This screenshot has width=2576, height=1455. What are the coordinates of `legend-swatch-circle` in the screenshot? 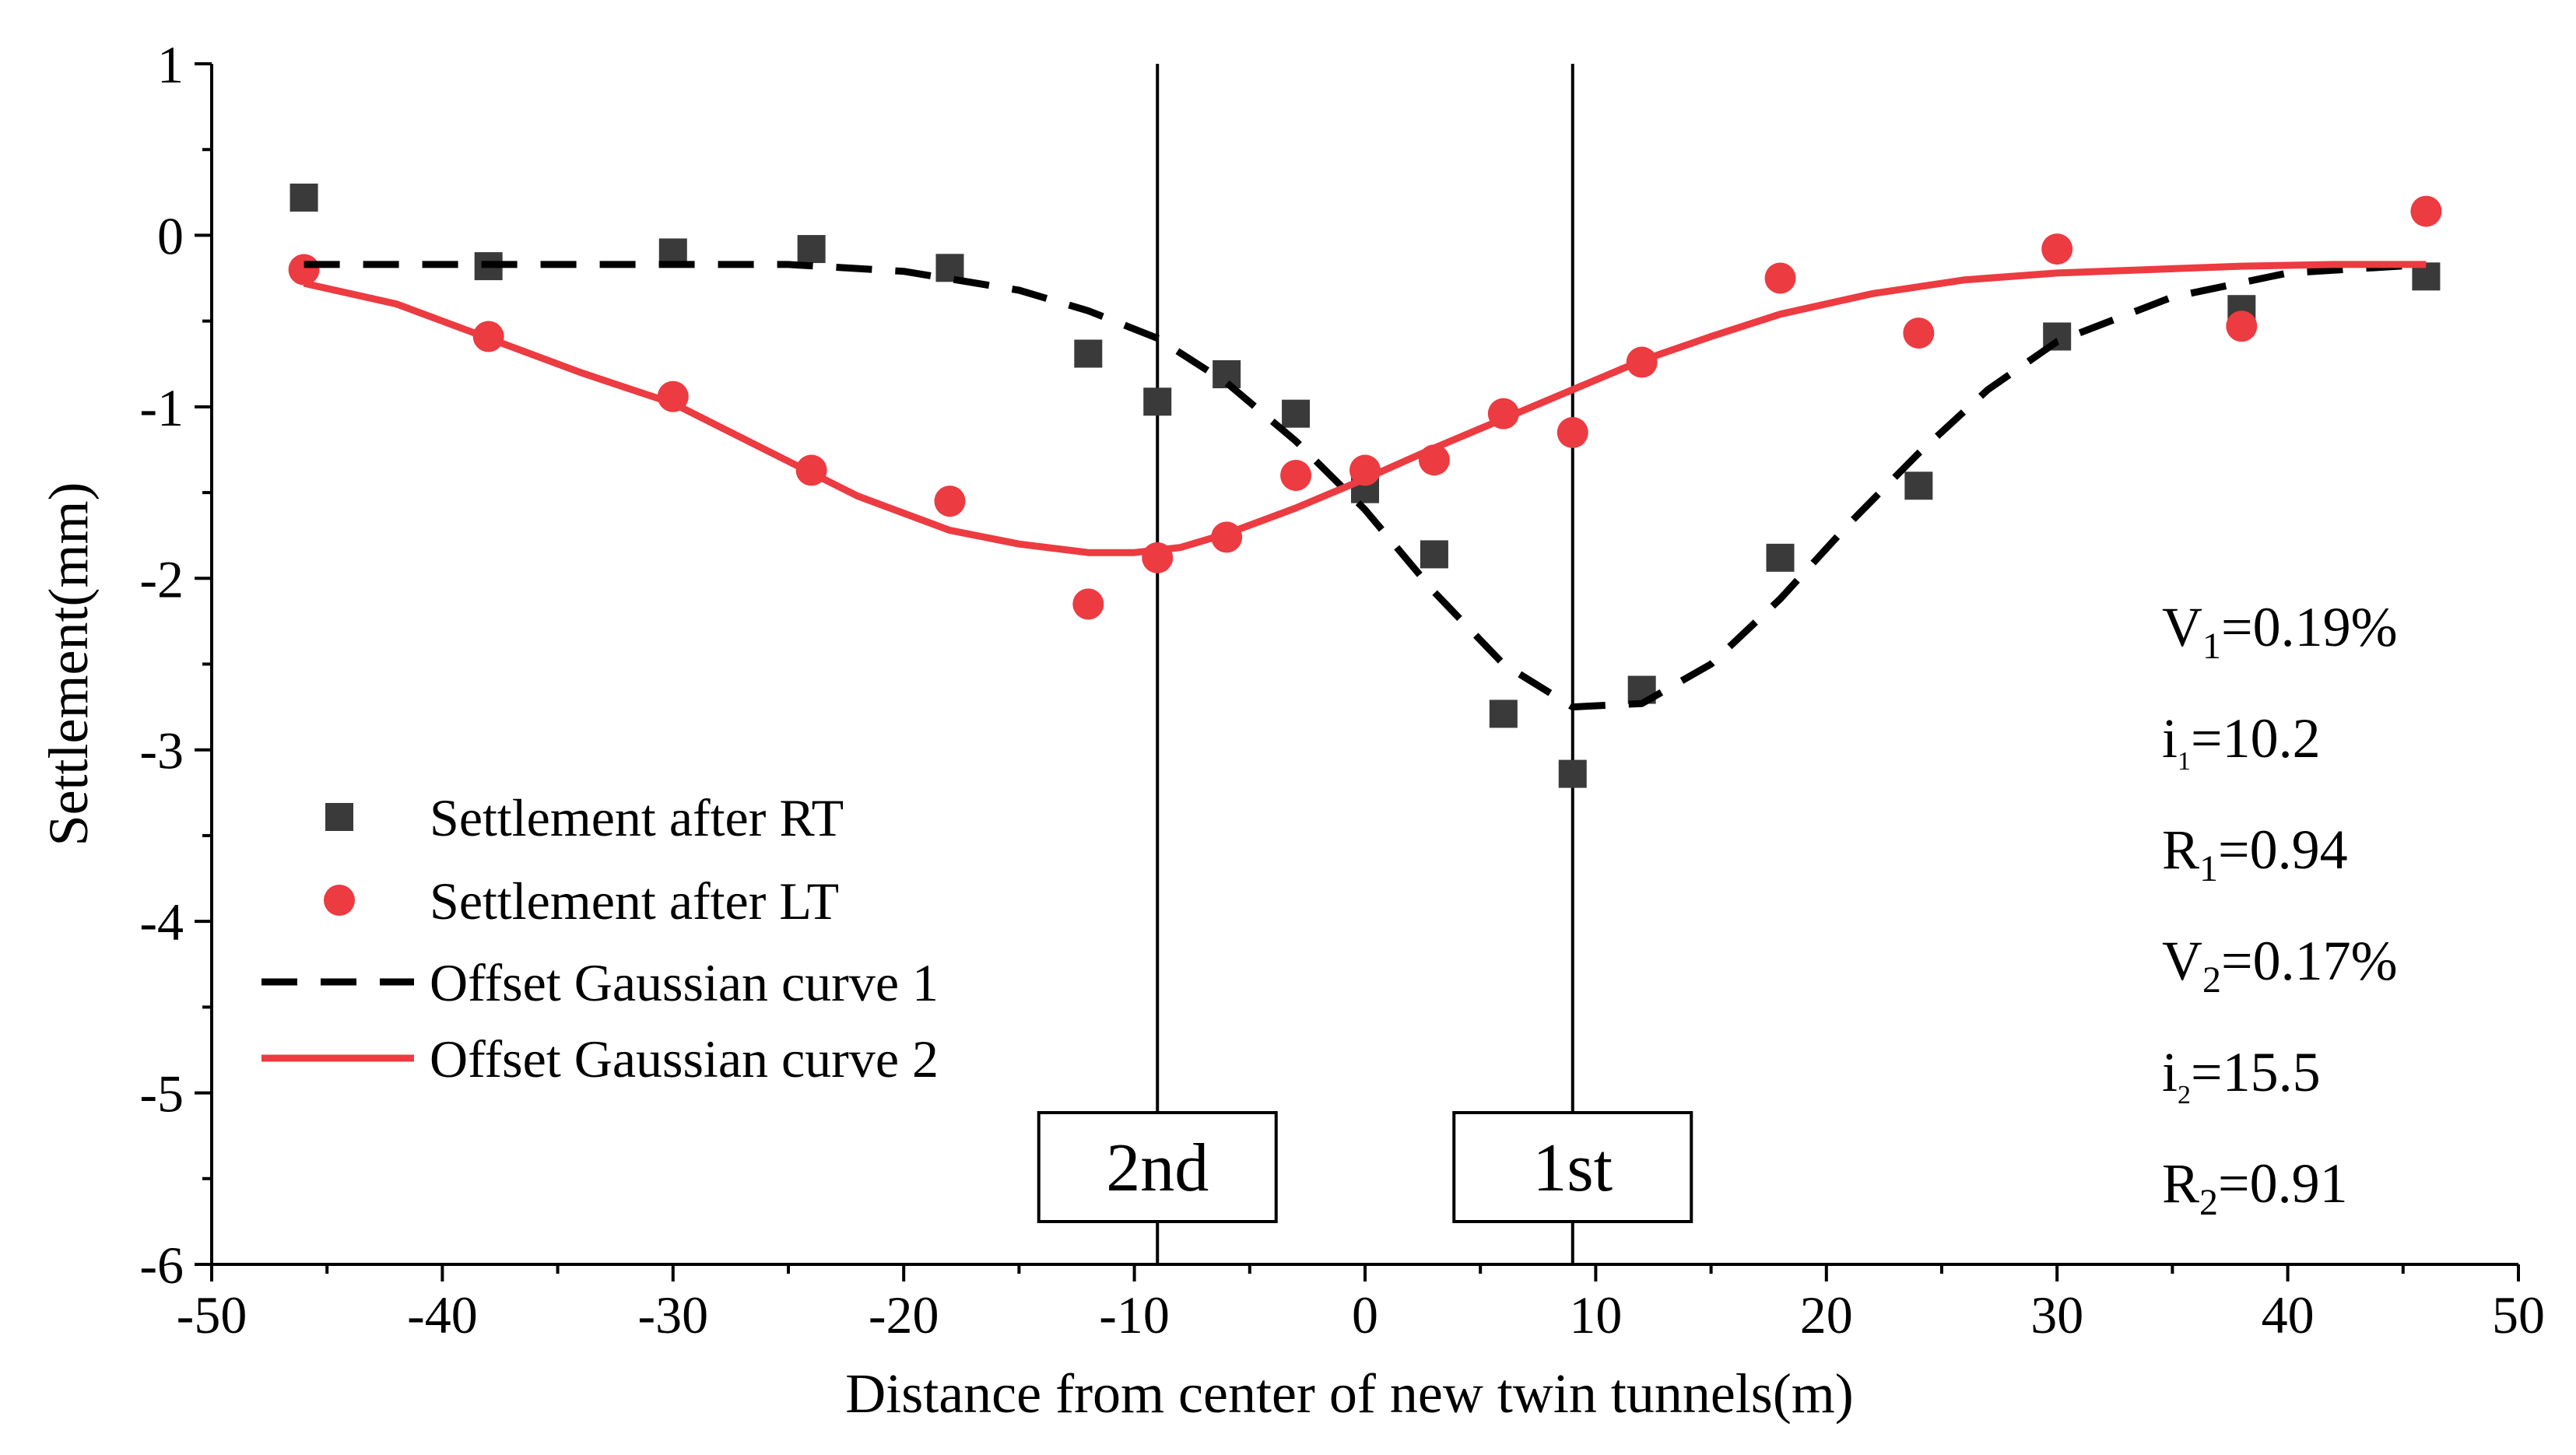 It's located at (340, 900).